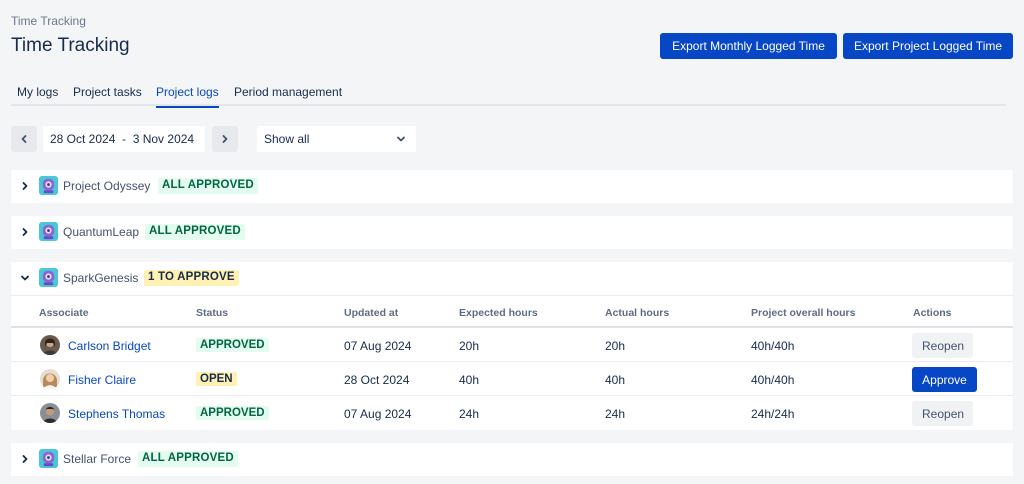  Describe the element at coordinates (191, 278) in the screenshot. I see `project-status-badge: 1 TO APPROVE` at that location.